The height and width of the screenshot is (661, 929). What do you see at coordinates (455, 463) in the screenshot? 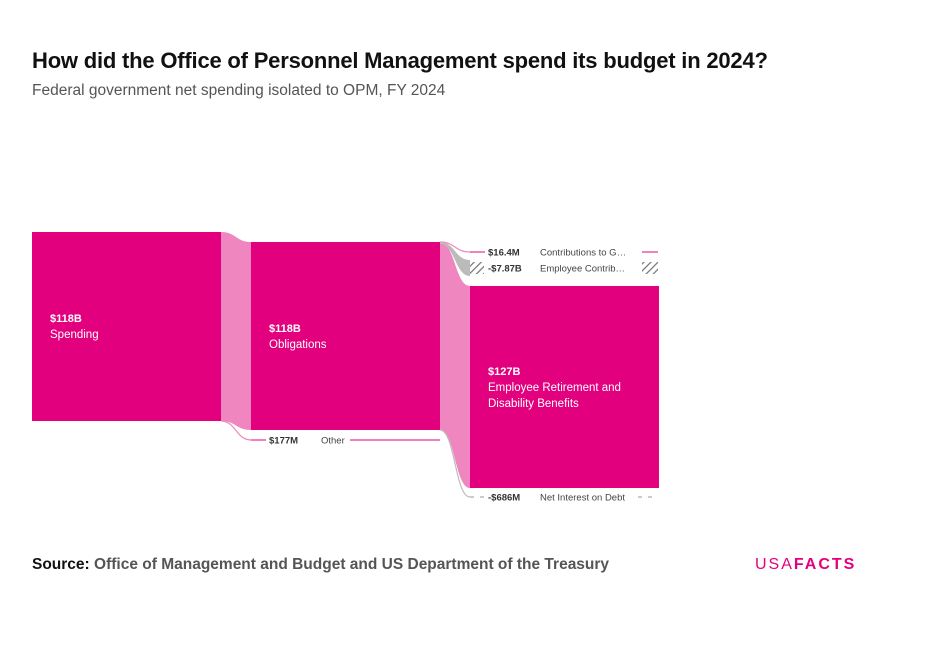
I see `link-obligations-net-interest` at bounding box center [455, 463].